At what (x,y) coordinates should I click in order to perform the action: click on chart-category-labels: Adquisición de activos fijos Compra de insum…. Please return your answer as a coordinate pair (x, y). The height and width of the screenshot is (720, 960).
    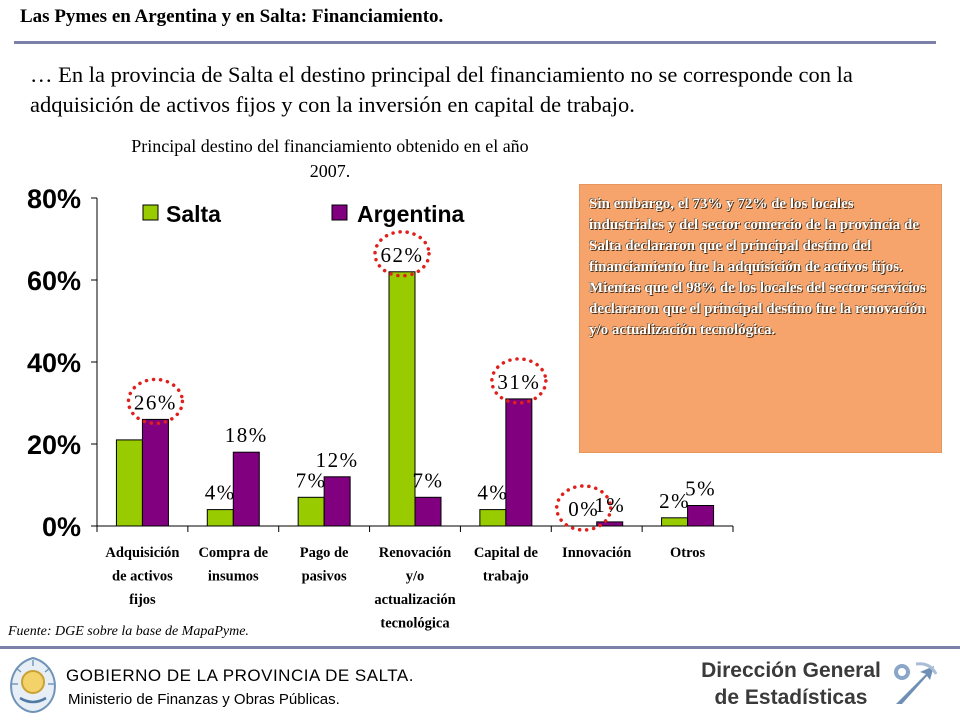
    Looking at the image, I should click on (405, 588).